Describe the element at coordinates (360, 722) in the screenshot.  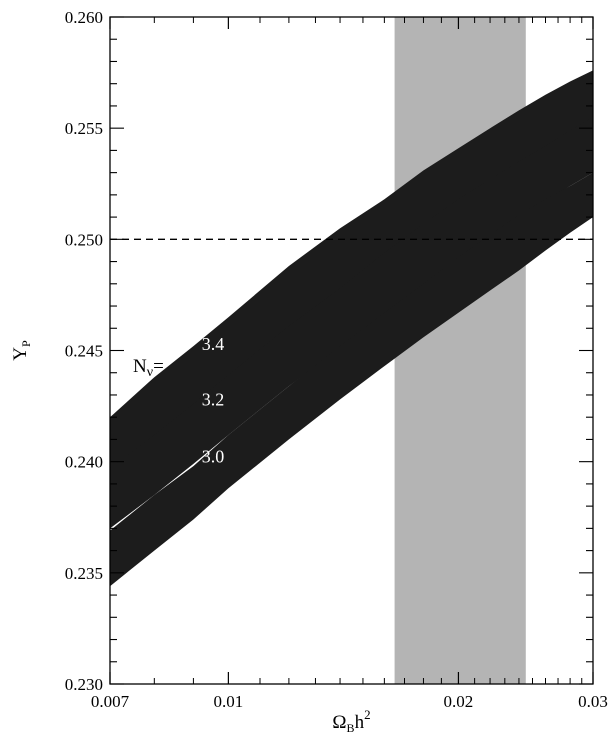
I see `x-axis-title-rest: h` at that location.